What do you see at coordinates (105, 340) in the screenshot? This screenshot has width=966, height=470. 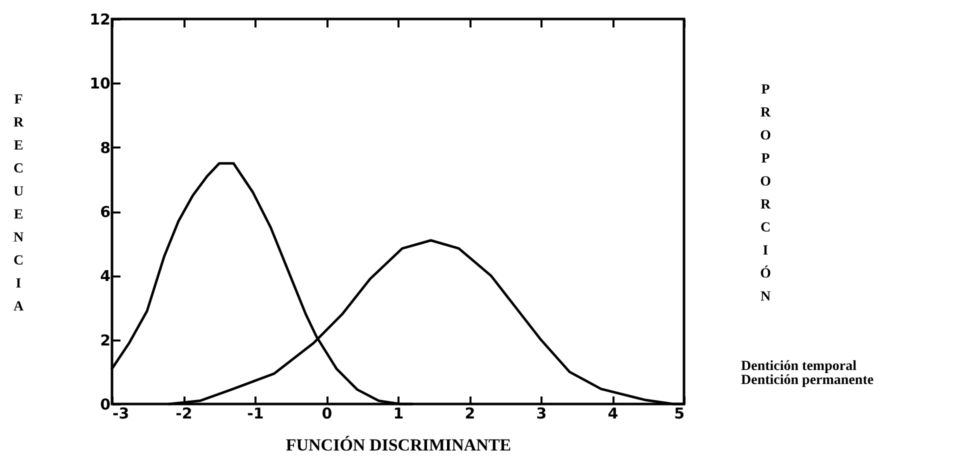 I see `y-tick-label: 2` at bounding box center [105, 340].